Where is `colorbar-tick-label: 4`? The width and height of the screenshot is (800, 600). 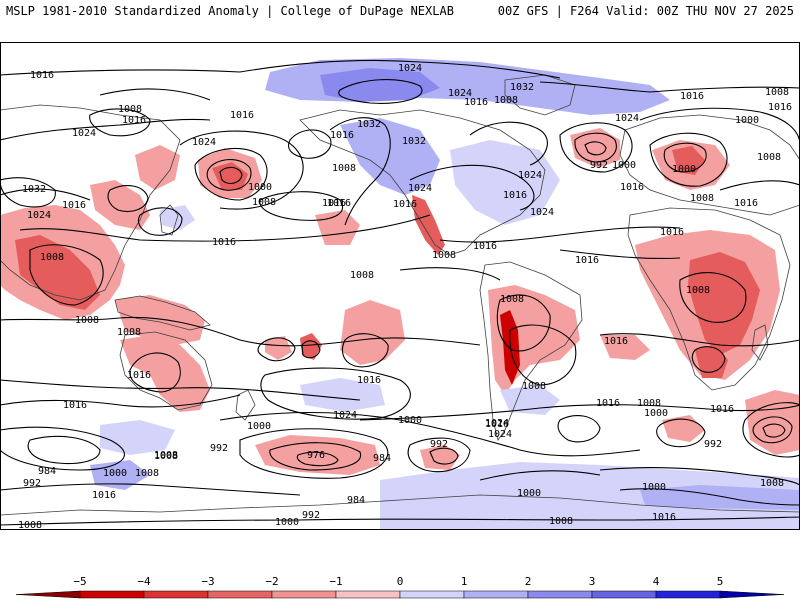 colorbar-tick-label: 4 is located at coordinates (656, 581).